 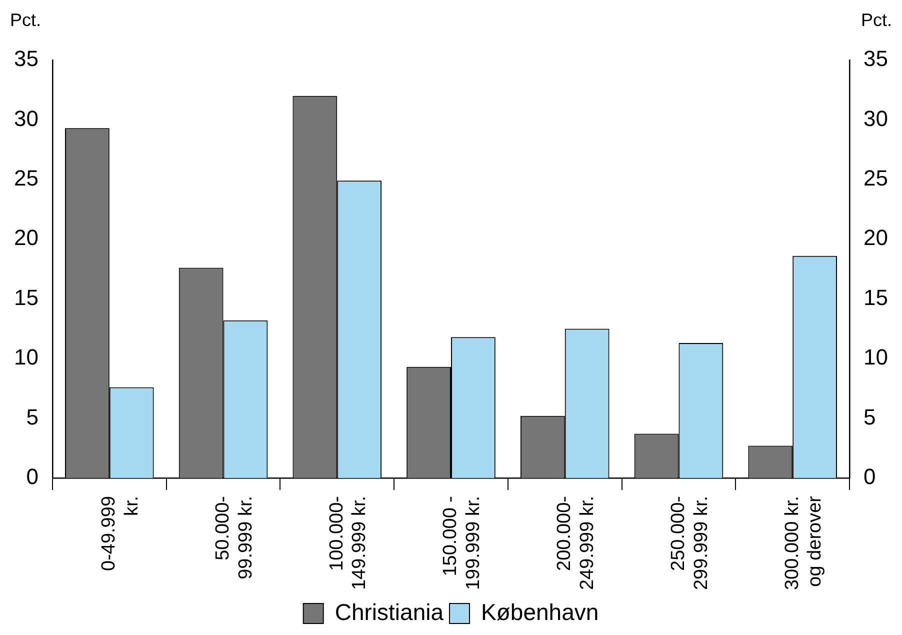 What do you see at coordinates (876, 237) in the screenshot?
I see `y2-tick-label: 20` at bounding box center [876, 237].